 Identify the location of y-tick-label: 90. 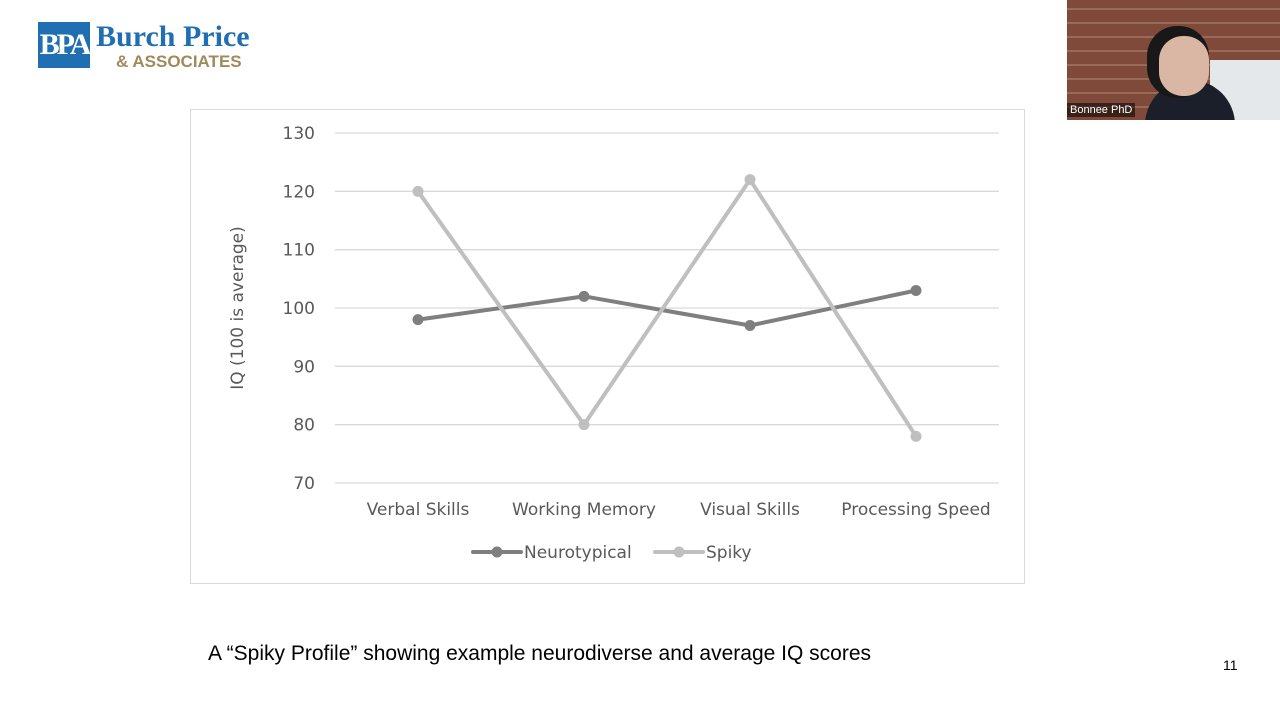
(304, 367).